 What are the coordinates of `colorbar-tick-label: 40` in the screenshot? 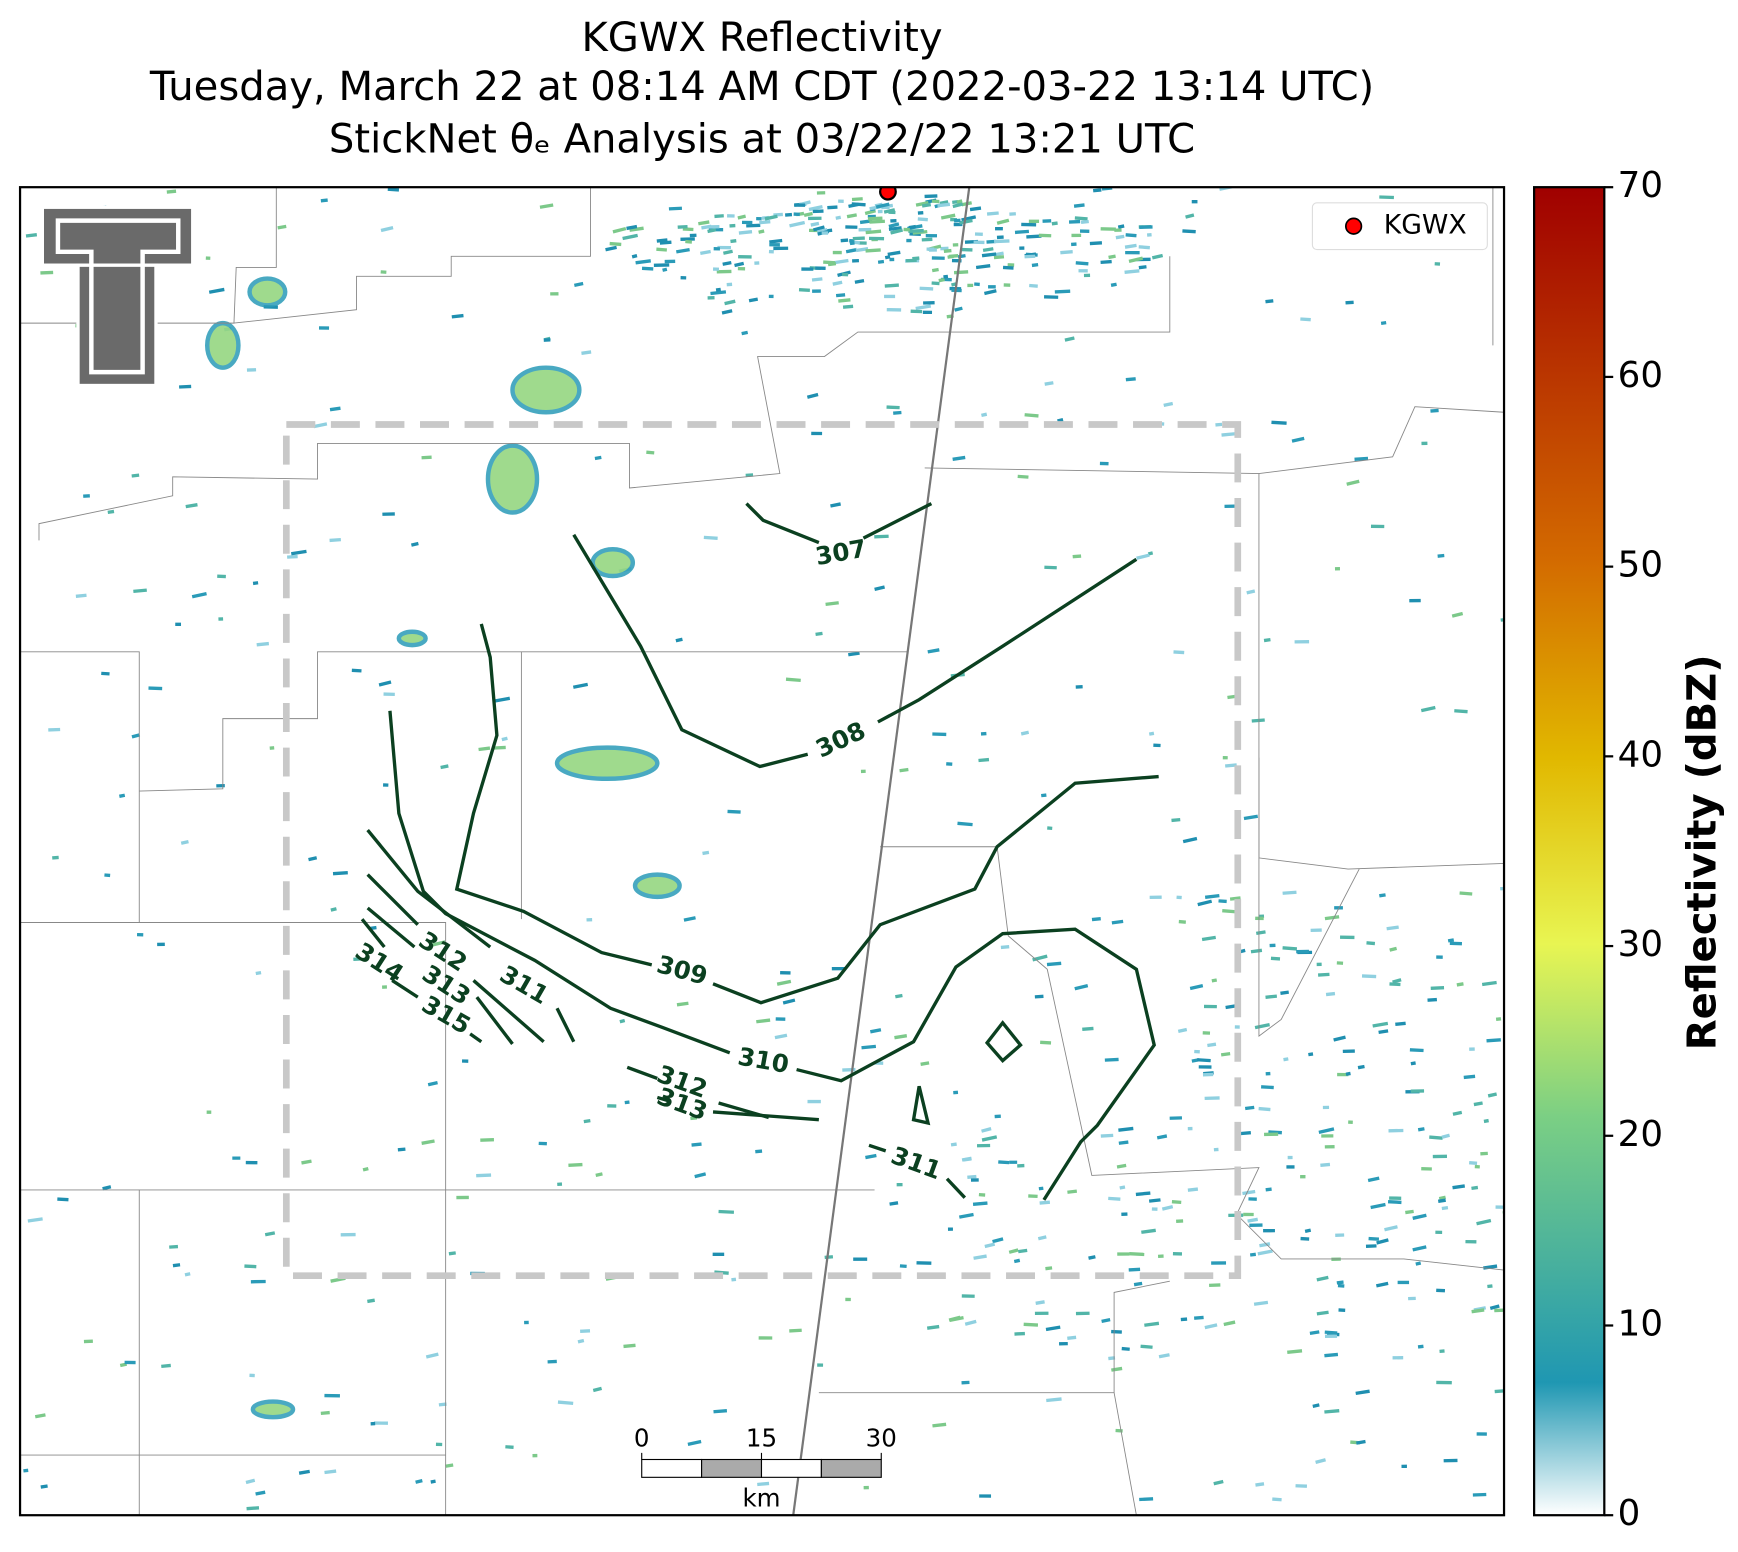 It's located at (1640, 754).